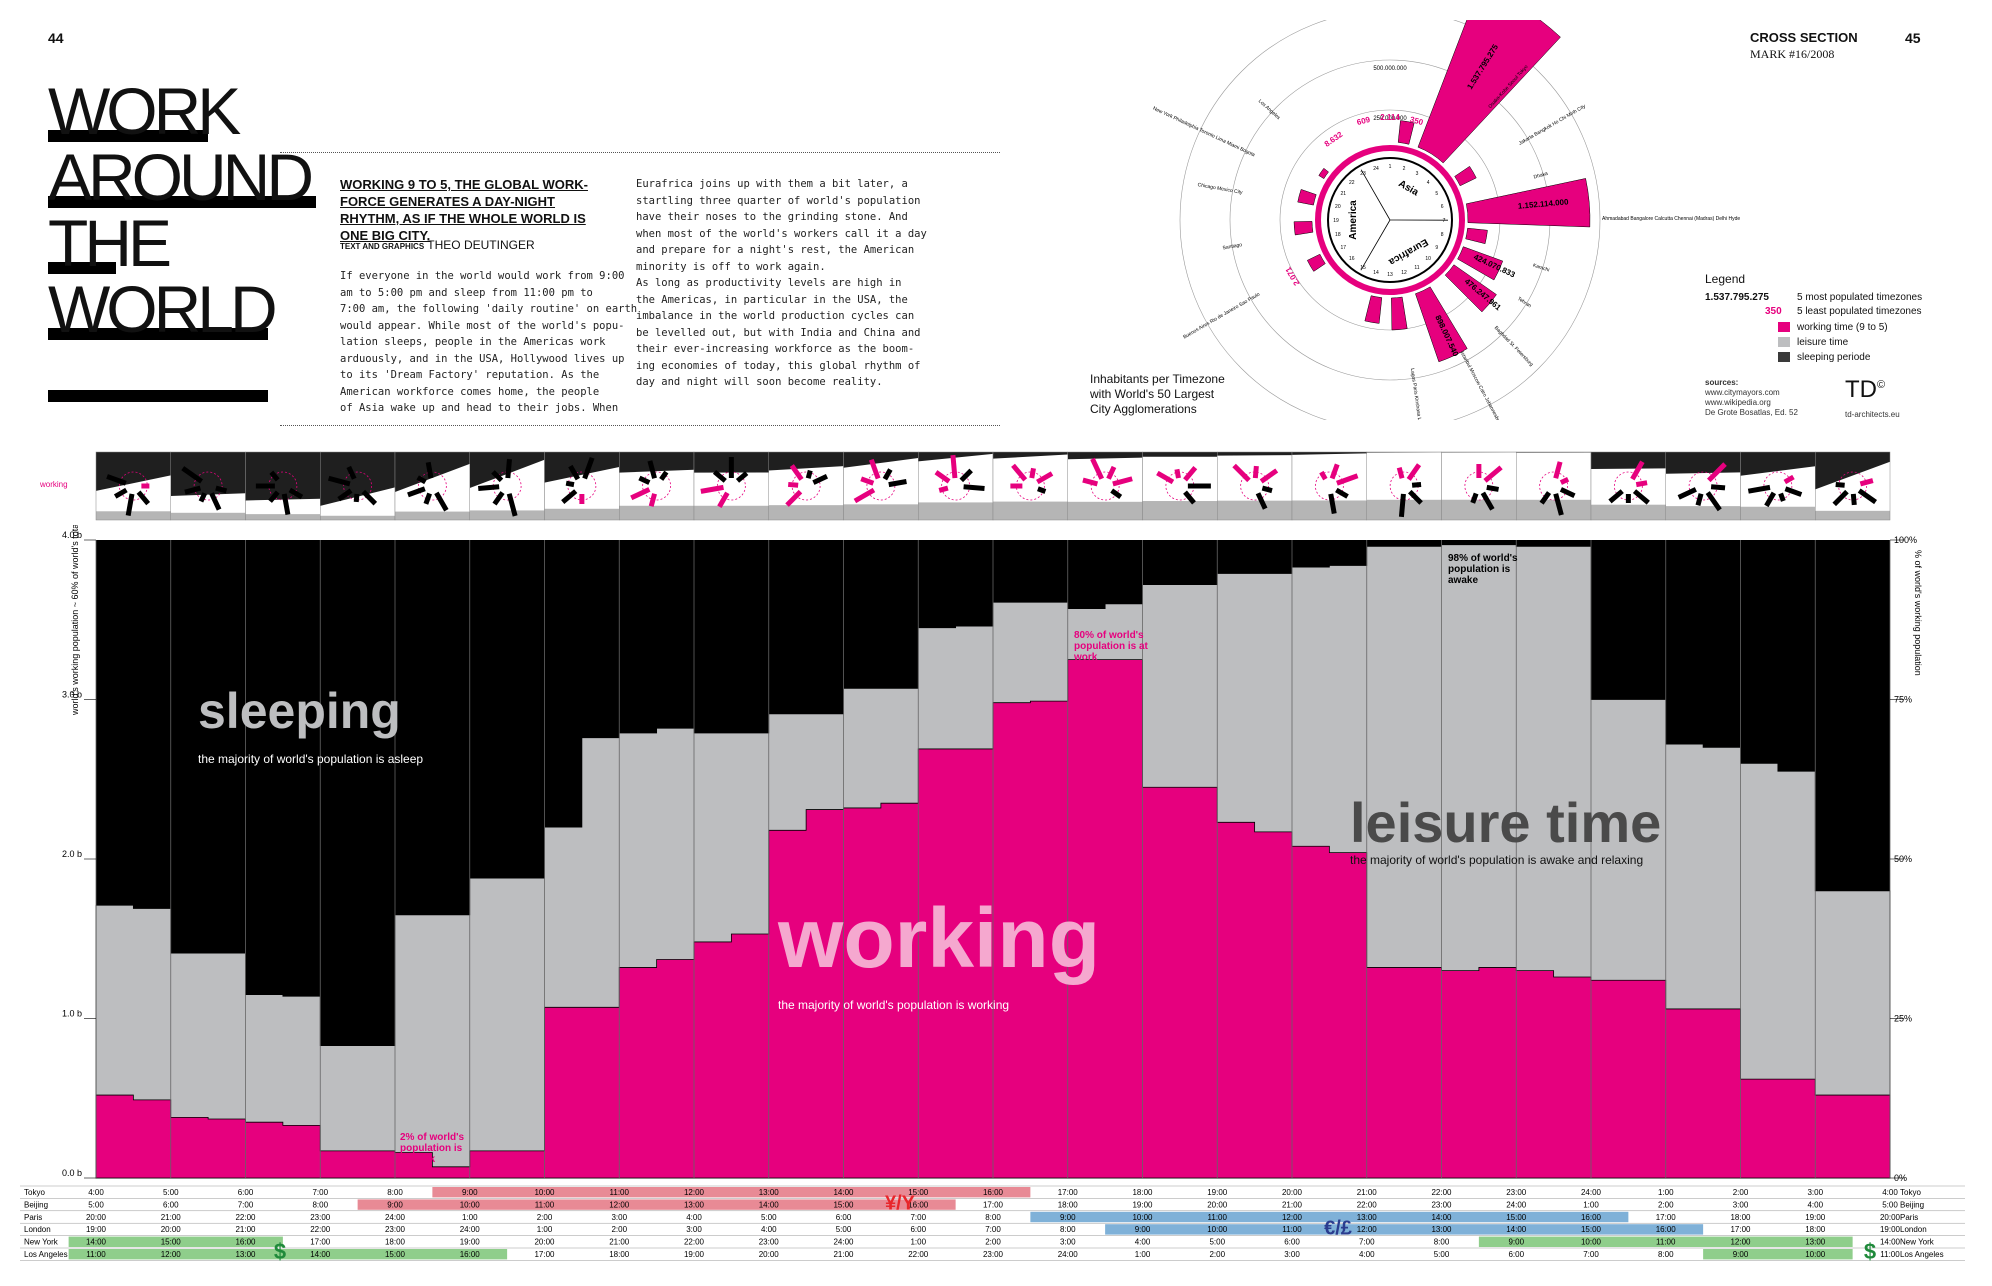 The image size is (1992, 1286). I want to click on tz-hour-cell: 6:00, so click(1292, 1242).